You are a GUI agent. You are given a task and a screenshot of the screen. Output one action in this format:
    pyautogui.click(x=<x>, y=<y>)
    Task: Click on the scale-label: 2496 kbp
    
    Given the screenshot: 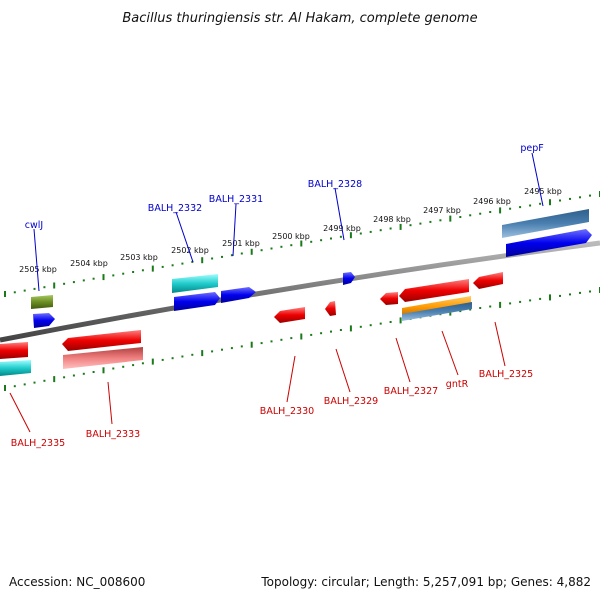 What is the action you would take?
    pyautogui.click(x=492, y=201)
    